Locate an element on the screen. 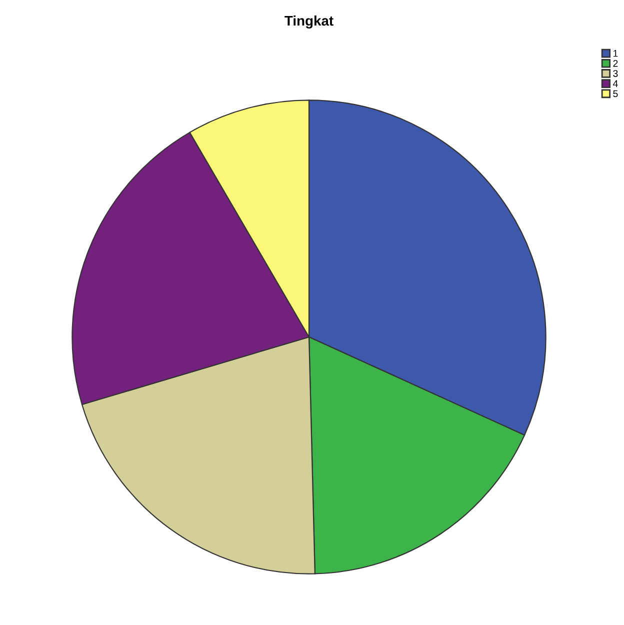 This screenshot has width=624, height=625. legend-label: 3 is located at coordinates (615, 73).